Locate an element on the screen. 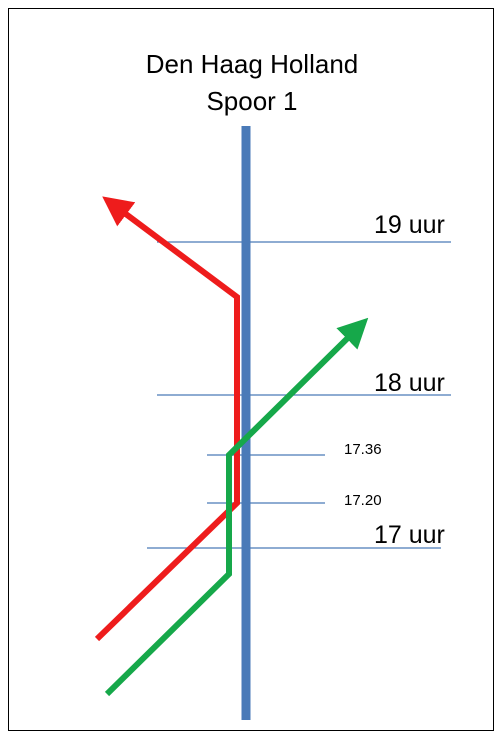 This screenshot has width=502, height=739. platform-title: Spoor 1 is located at coordinates (251, 101).